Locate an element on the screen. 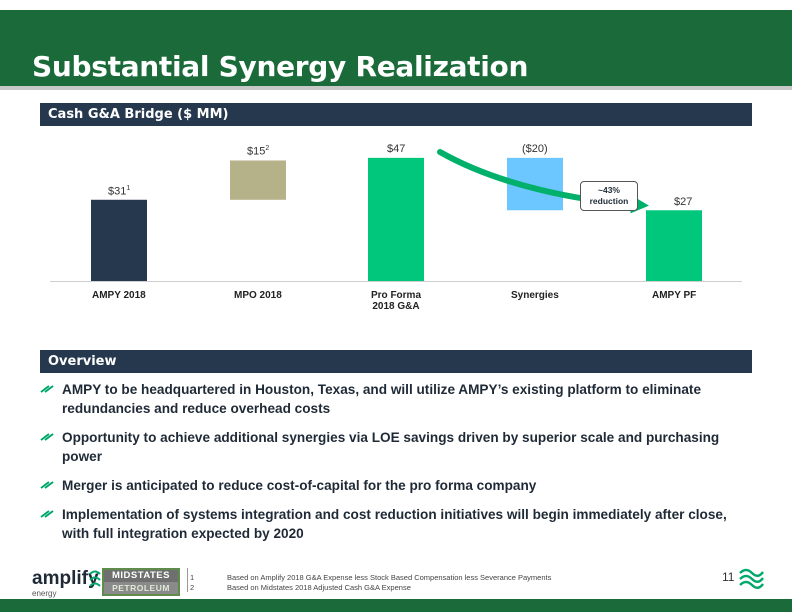  footnote-number: 1 is located at coordinates (192, 577).